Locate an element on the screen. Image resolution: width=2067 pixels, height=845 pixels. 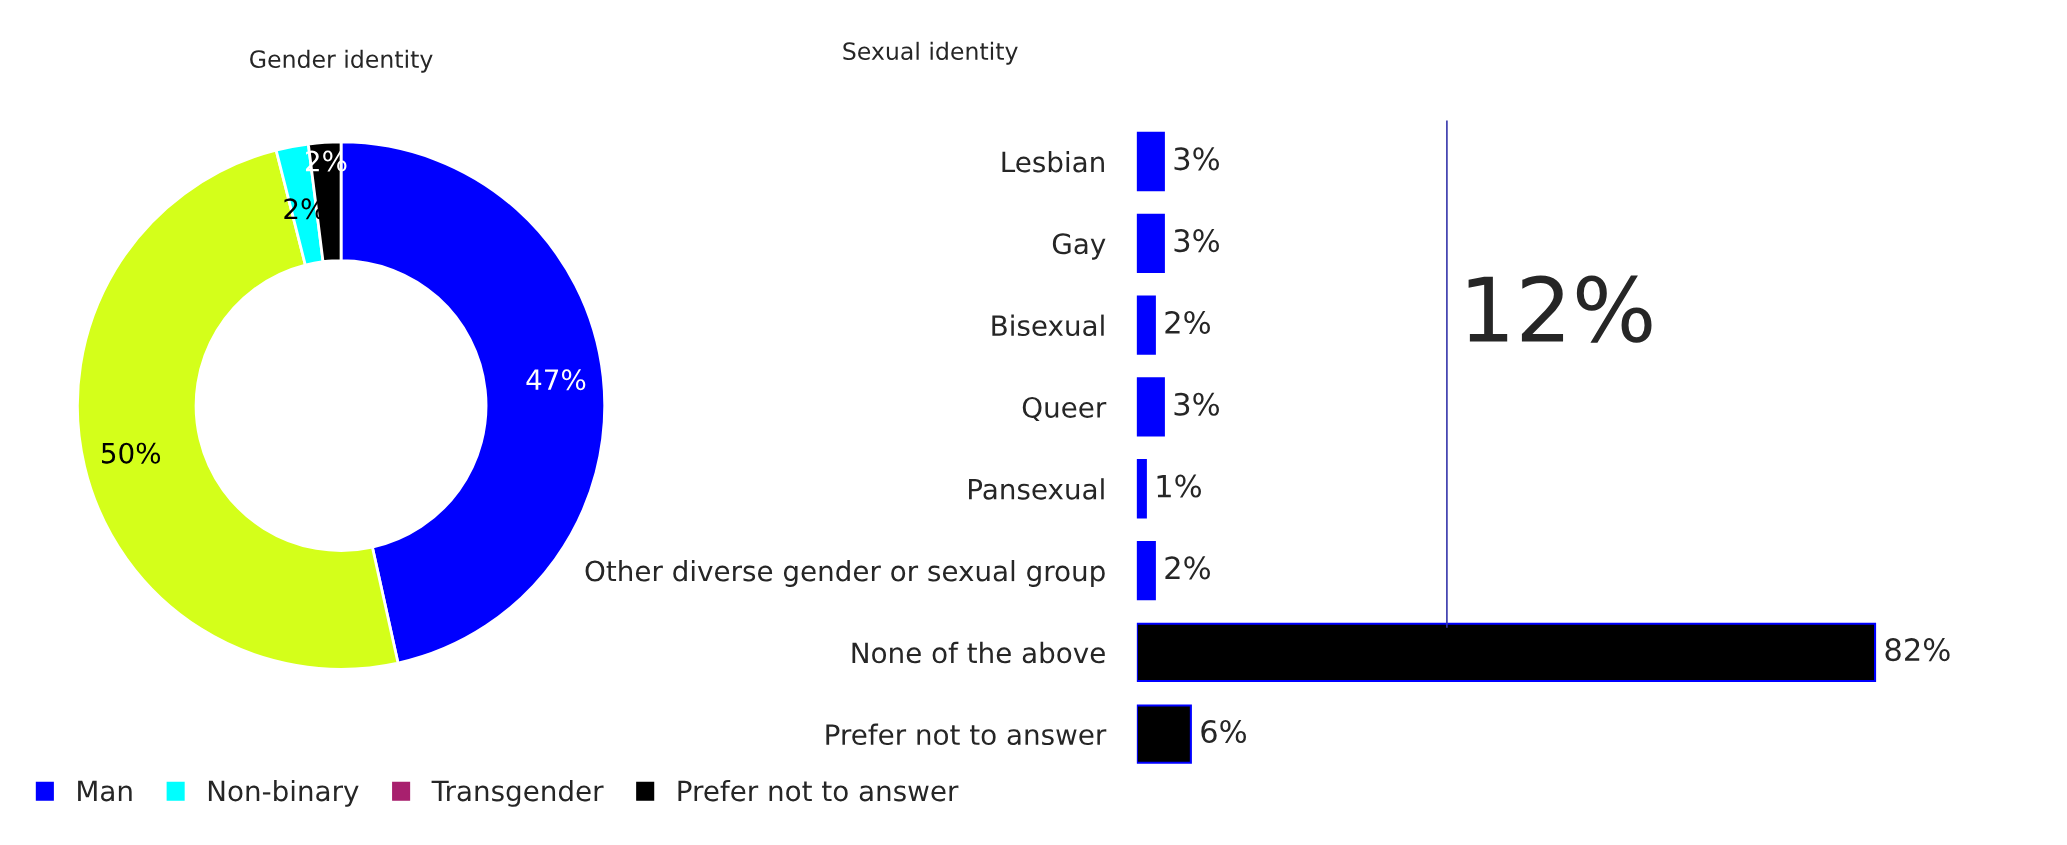
legend-label: Non-binary is located at coordinates (283, 793).